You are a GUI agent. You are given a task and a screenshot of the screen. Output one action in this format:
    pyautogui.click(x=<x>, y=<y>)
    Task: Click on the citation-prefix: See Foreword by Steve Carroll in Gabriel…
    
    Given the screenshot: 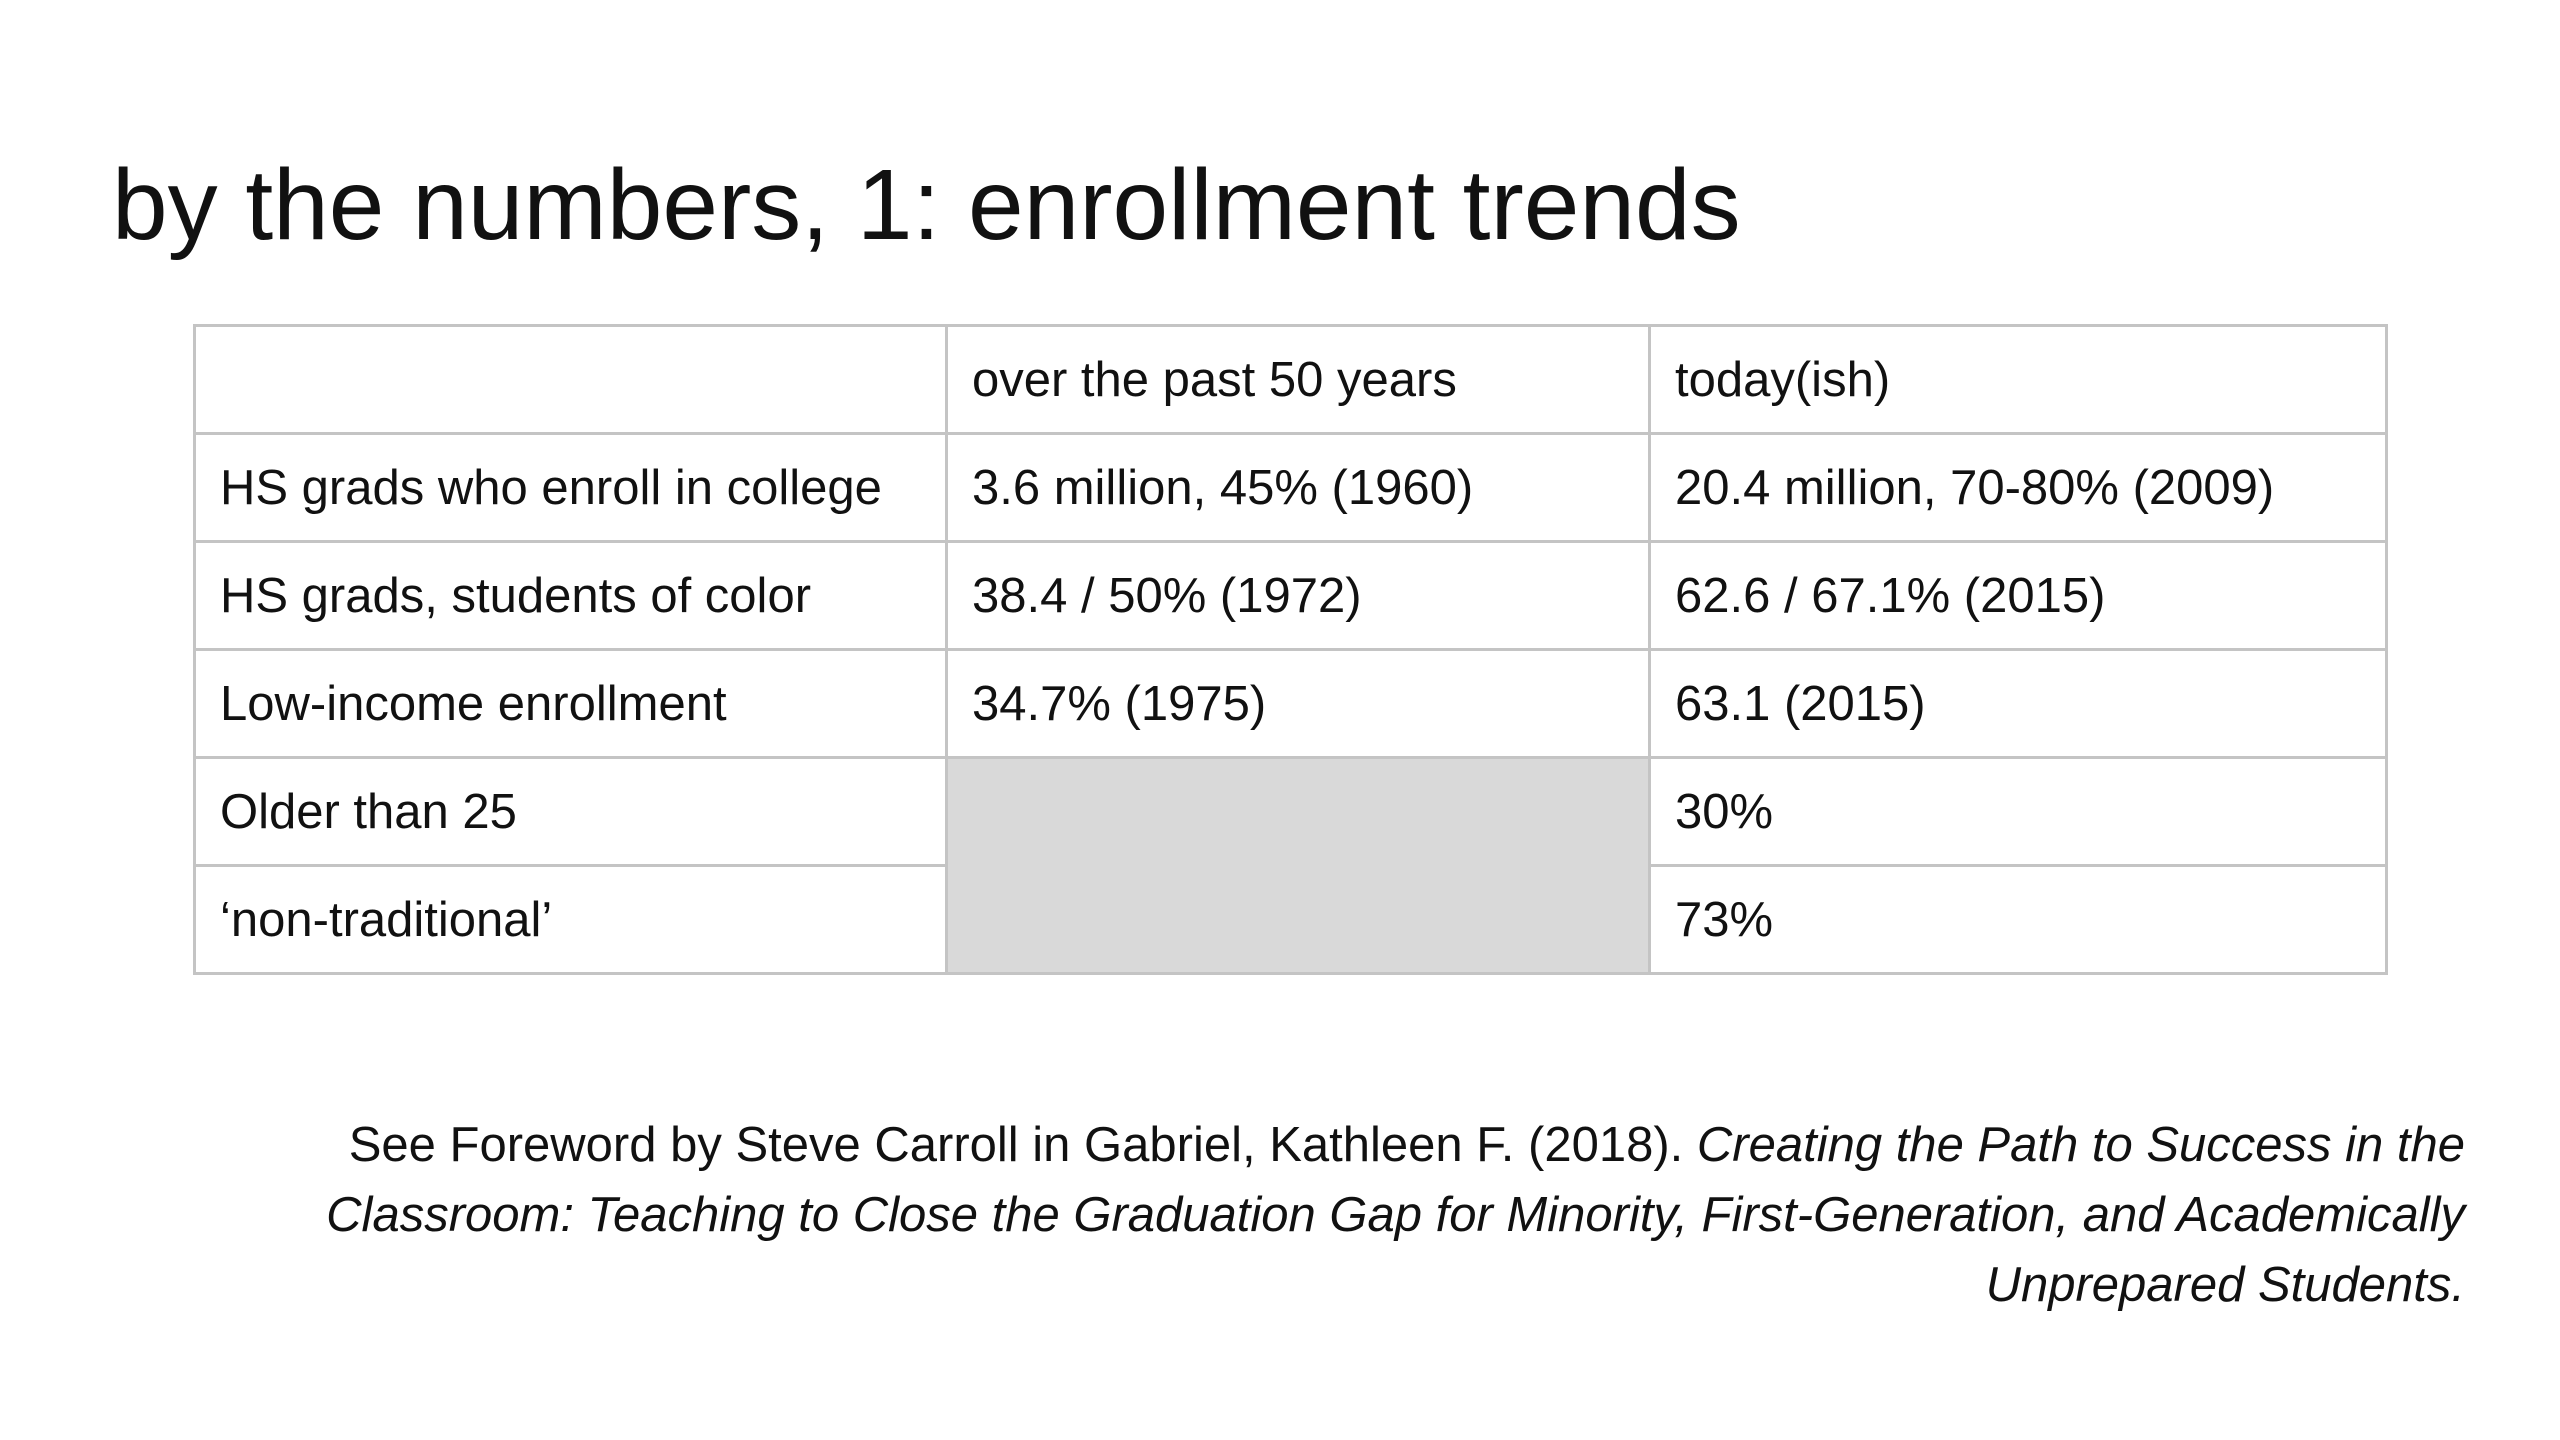 What is the action you would take?
    pyautogui.click(x=1022, y=1145)
    